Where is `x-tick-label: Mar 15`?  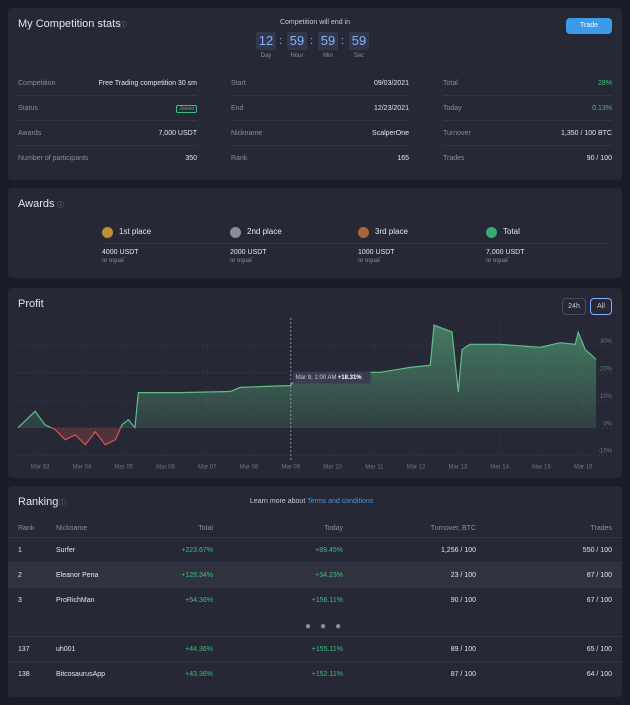
x-tick-label: Mar 15 is located at coordinates (541, 468).